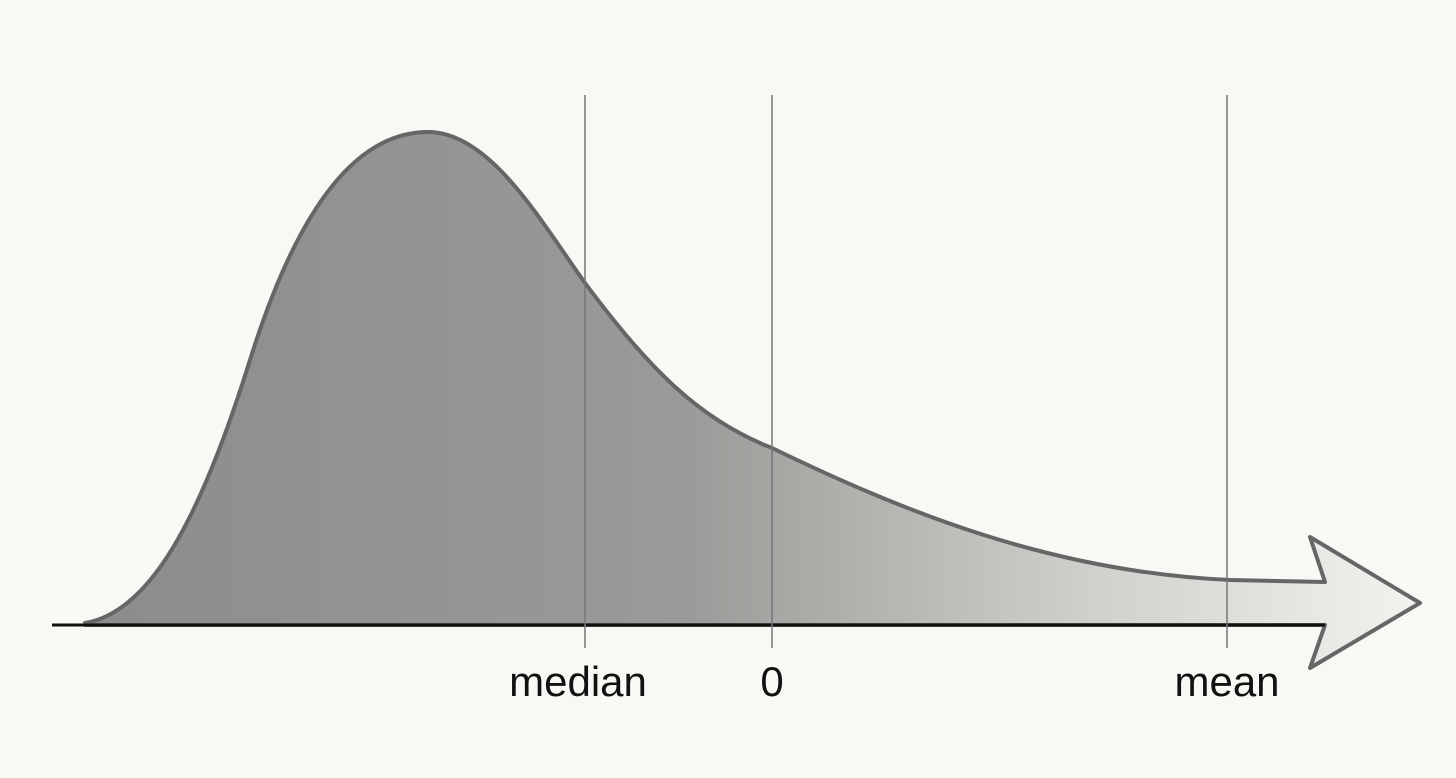 Image resolution: width=1456 pixels, height=778 pixels. What do you see at coordinates (578, 681) in the screenshot?
I see `median-label: median` at bounding box center [578, 681].